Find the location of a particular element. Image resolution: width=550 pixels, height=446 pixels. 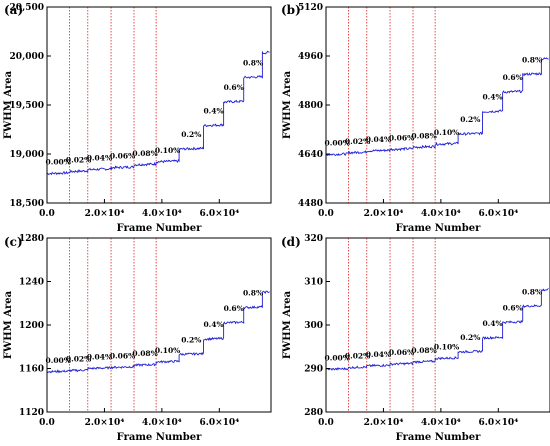

y-tick-label: 1160 is located at coordinates (31, 370).